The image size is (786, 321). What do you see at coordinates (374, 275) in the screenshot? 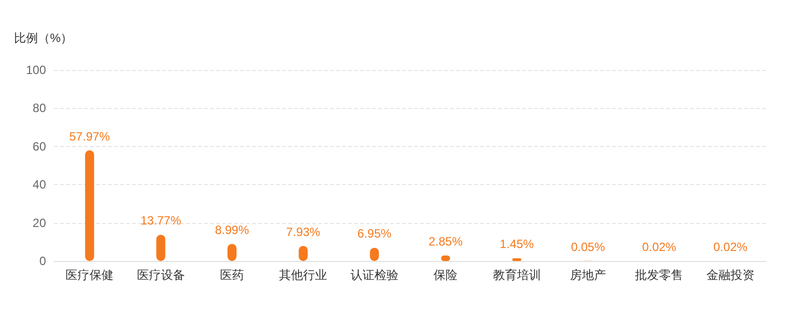
I see `x-tick-label: 认证检验` at bounding box center [374, 275].